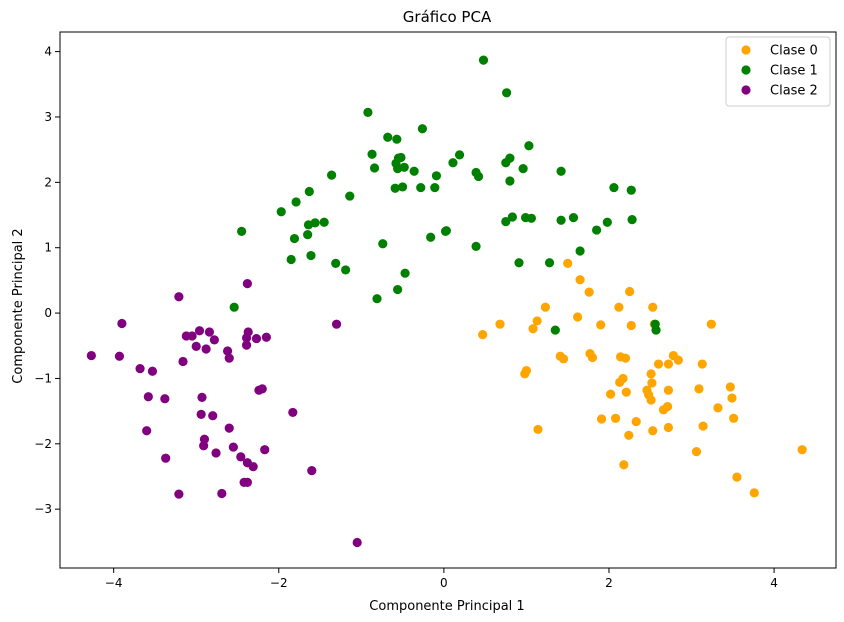 Image resolution: width=844 pixels, height=622 pixels. Describe the element at coordinates (446, 606) in the screenshot. I see `x-axis-title: Componente Principal 1` at that location.